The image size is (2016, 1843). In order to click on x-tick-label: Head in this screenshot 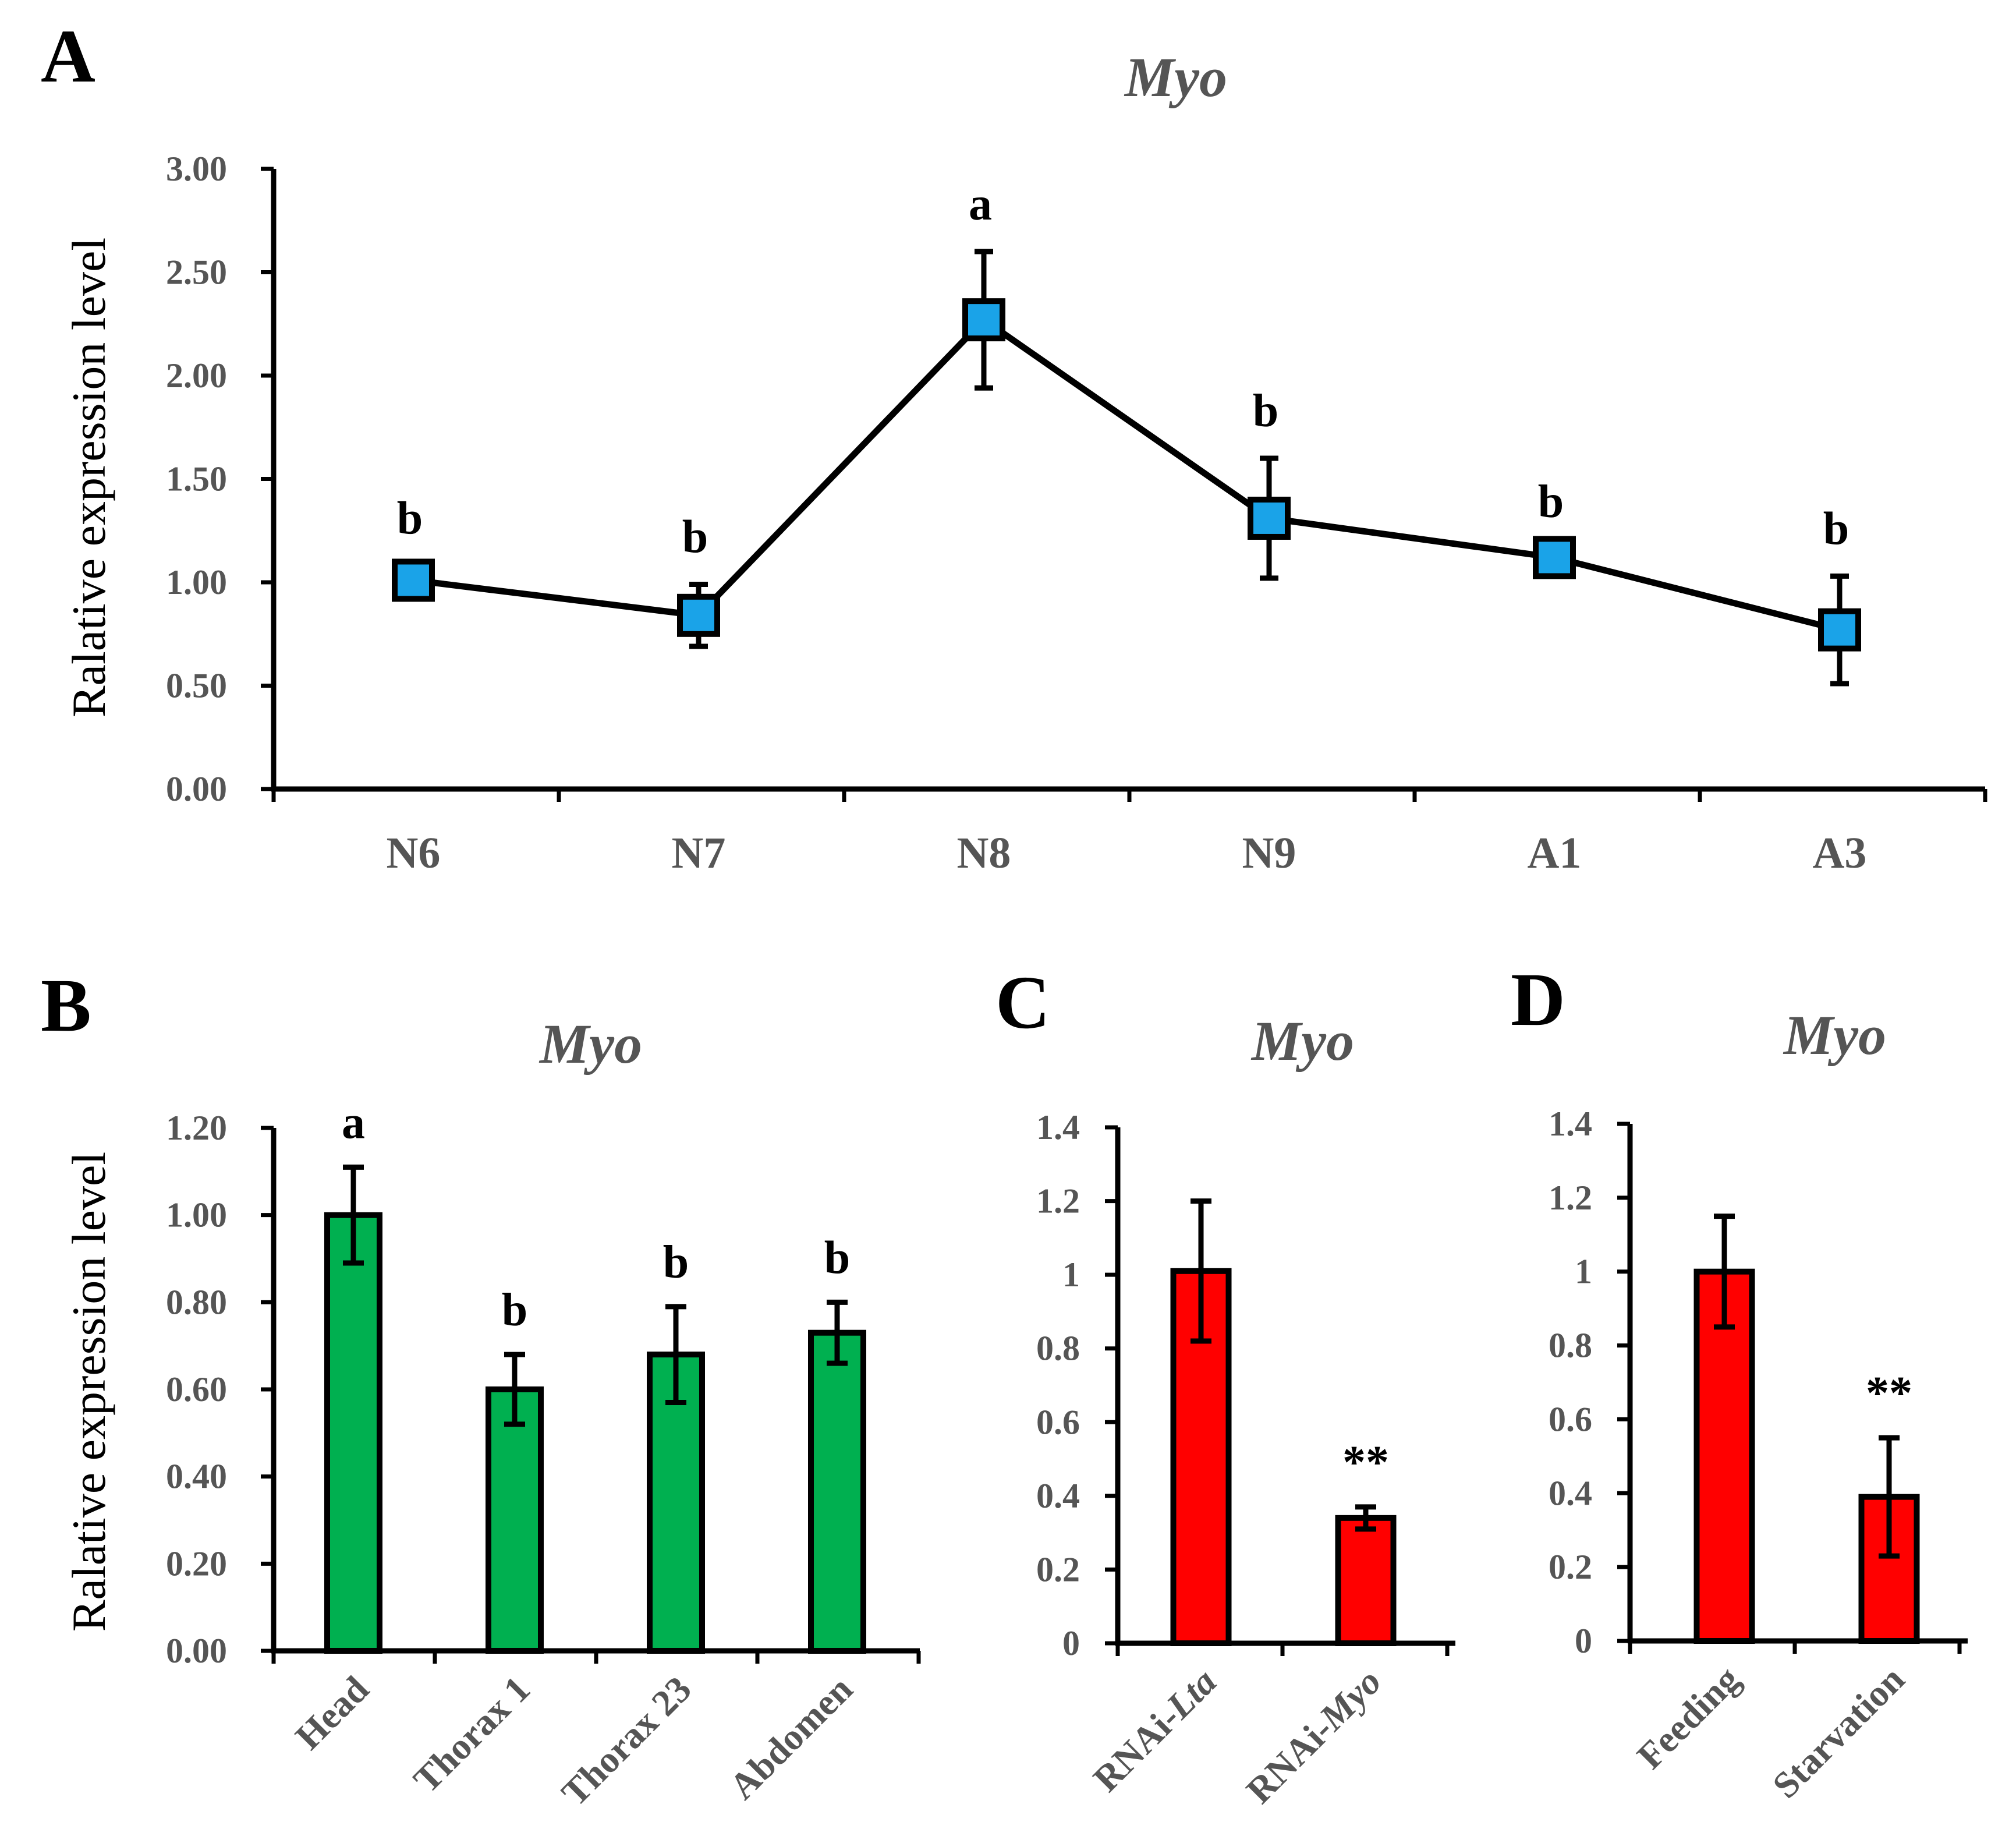, I will do `click(332, 1712)`.